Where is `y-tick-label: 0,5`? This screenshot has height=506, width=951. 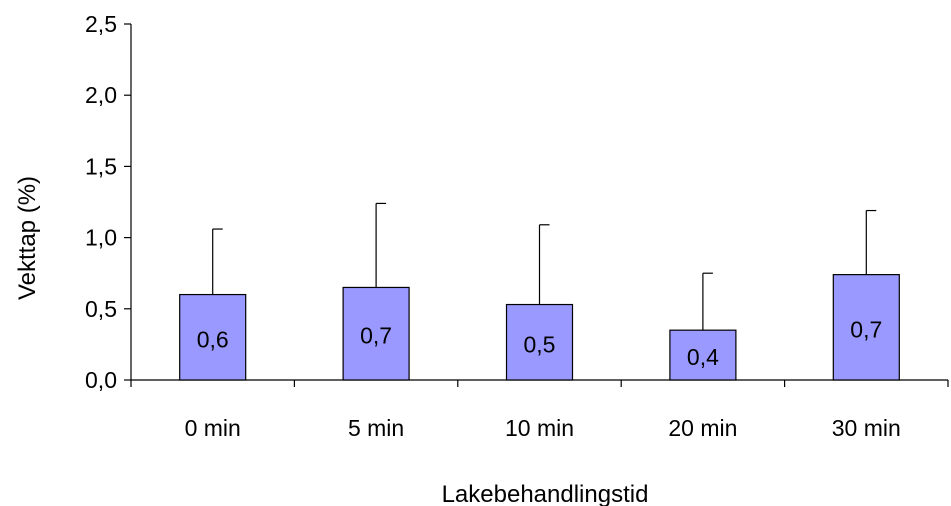 y-tick-label: 0,5 is located at coordinates (101, 309).